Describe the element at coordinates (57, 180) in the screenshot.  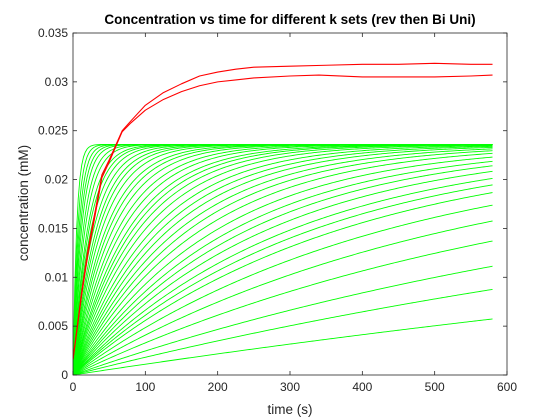
I see `y-tick-label: 0.02` at that location.